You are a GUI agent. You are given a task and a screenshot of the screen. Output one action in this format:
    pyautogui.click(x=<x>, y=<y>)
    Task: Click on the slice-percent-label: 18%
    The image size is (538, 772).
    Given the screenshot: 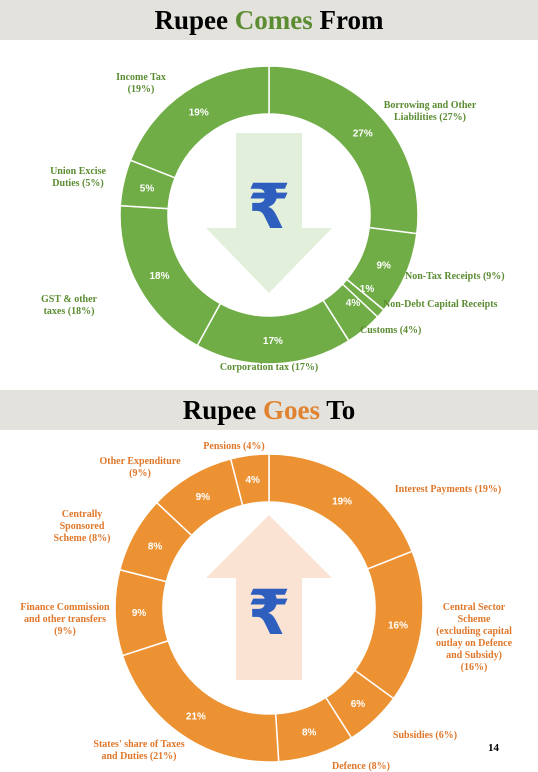 What is the action you would take?
    pyautogui.click(x=159, y=276)
    